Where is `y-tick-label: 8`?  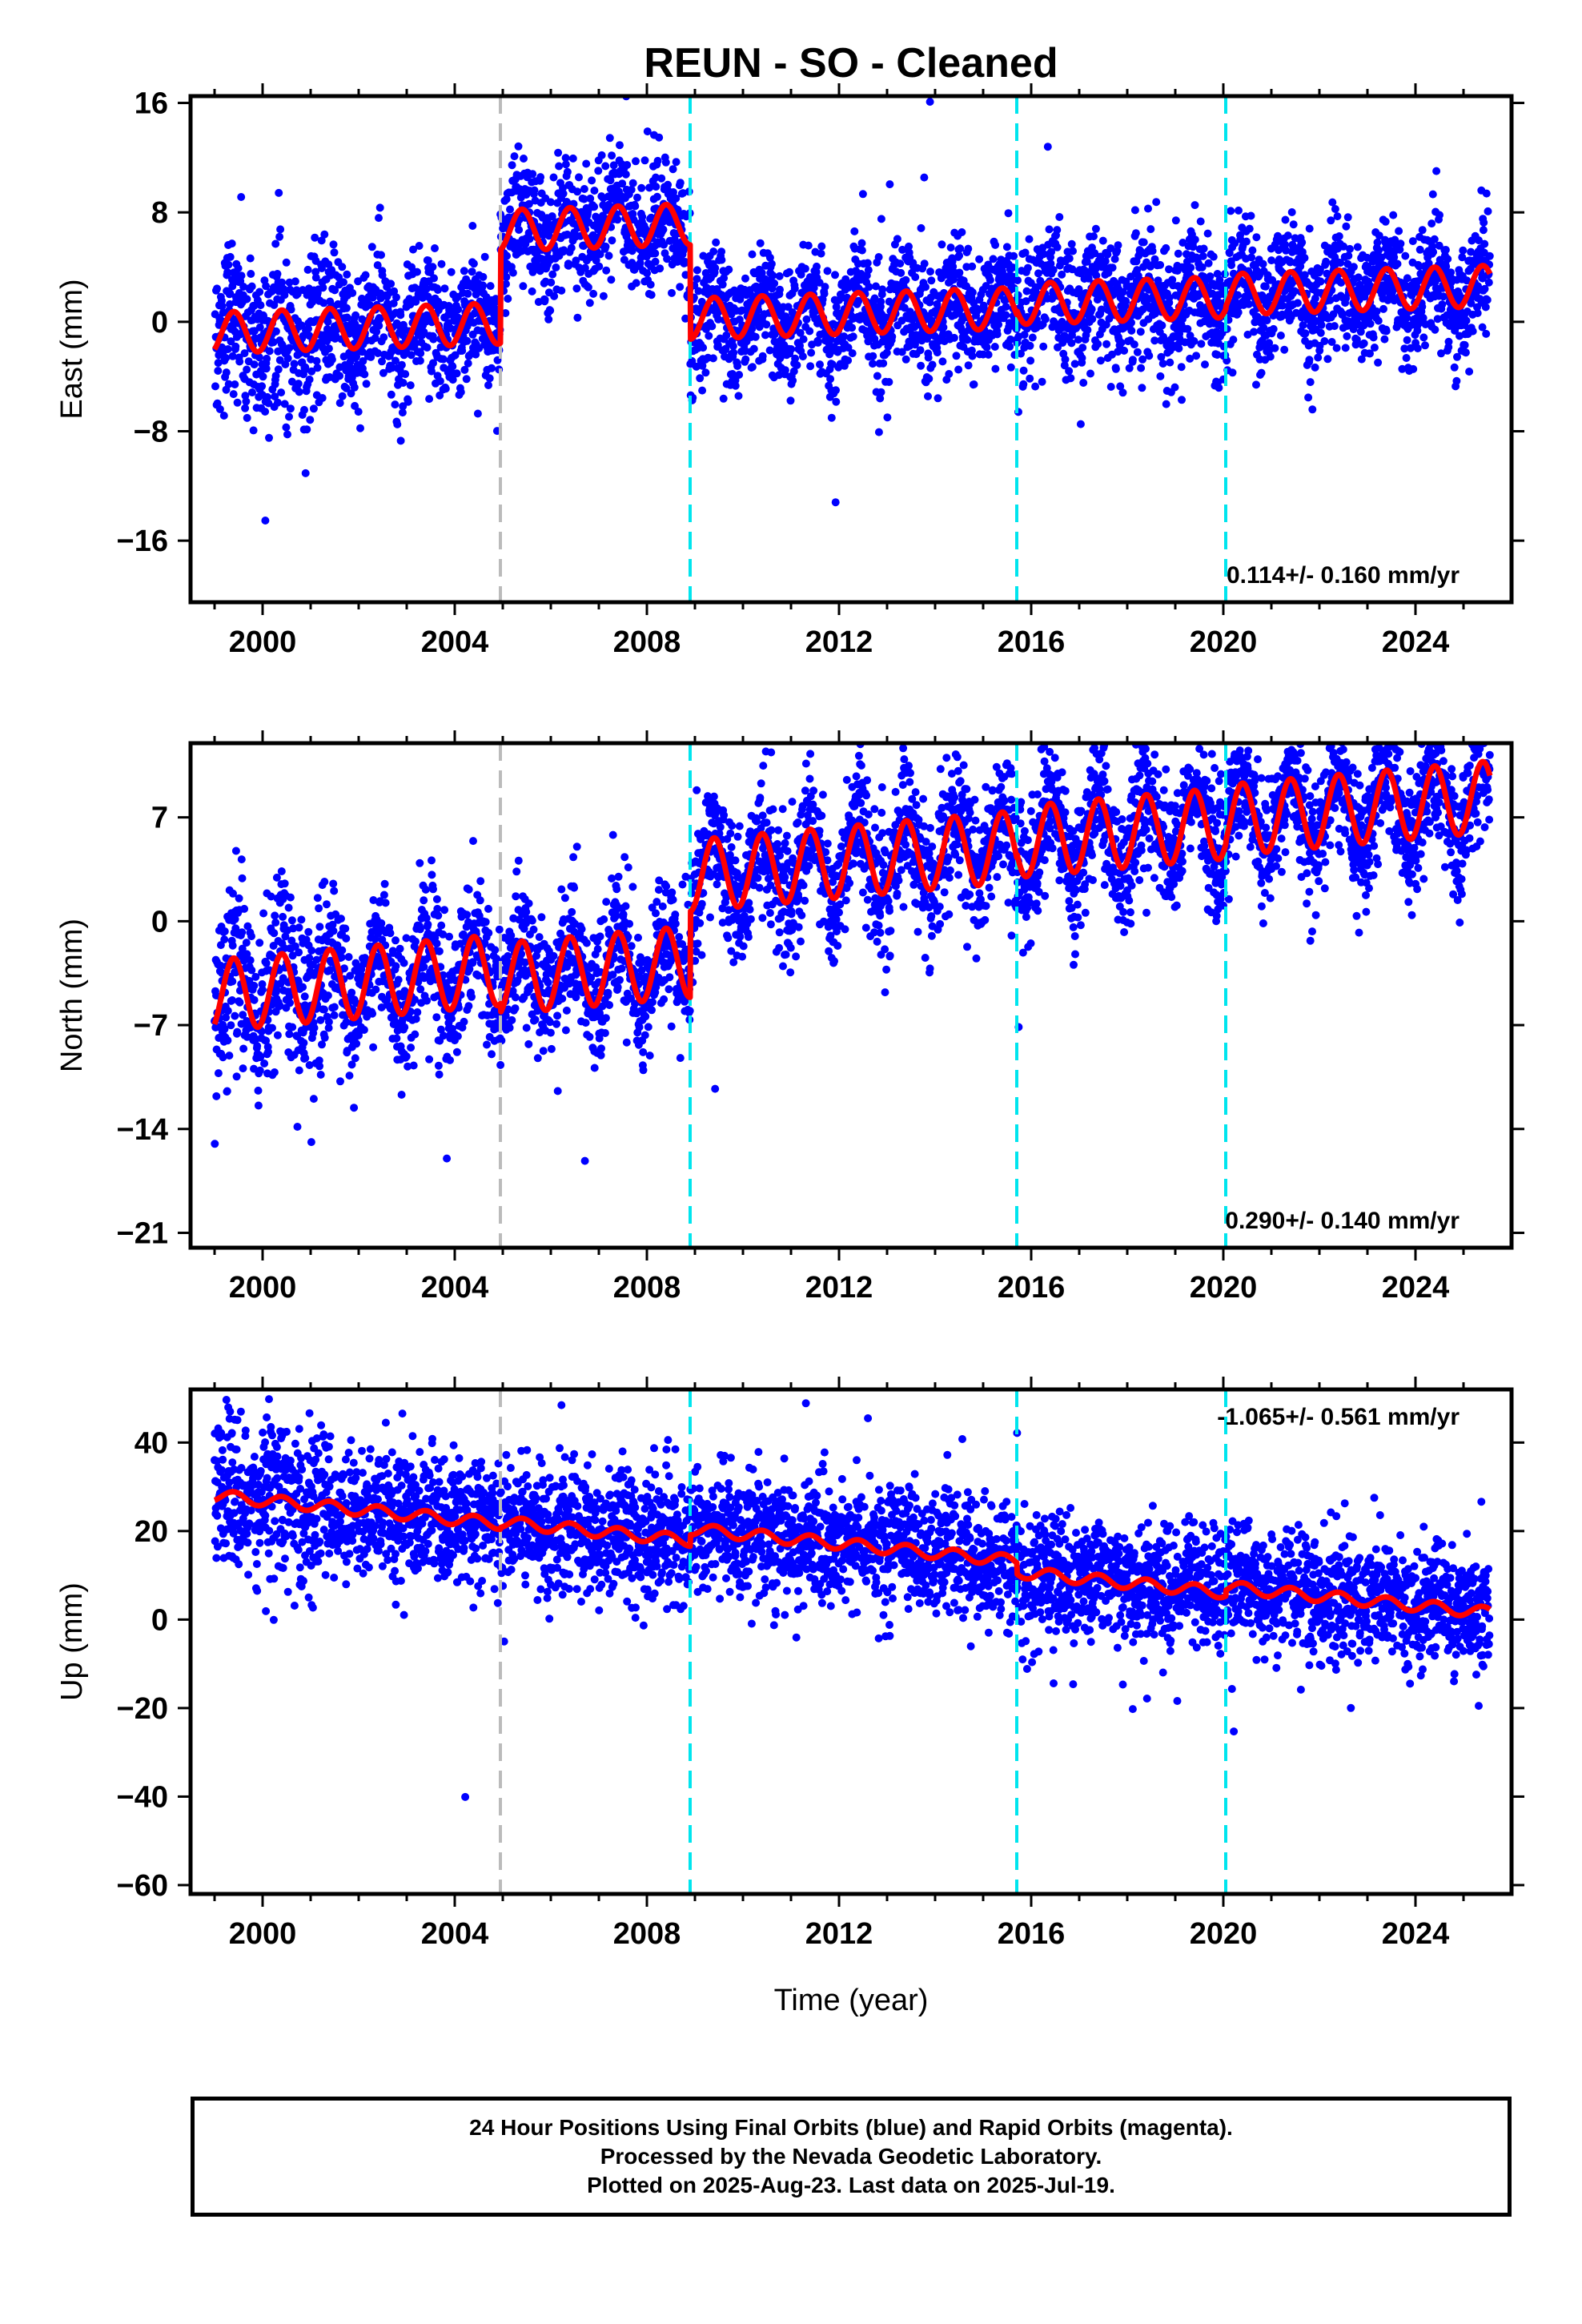
y-tick-label: 8 is located at coordinates (159, 213).